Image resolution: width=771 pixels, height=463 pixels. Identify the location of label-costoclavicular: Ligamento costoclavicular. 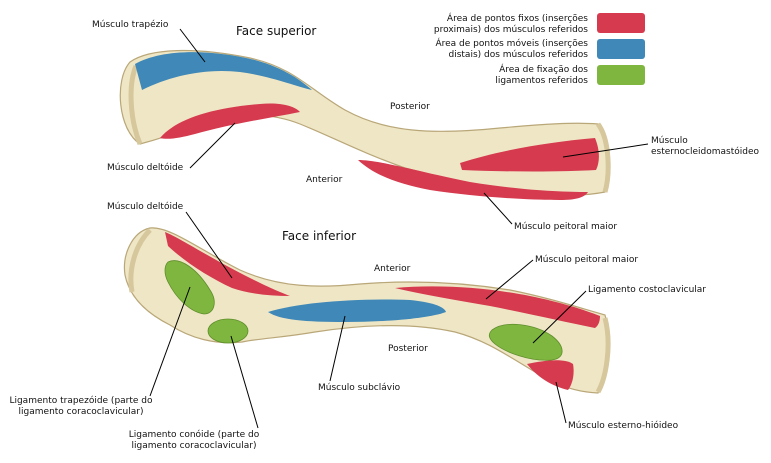
(647, 290).